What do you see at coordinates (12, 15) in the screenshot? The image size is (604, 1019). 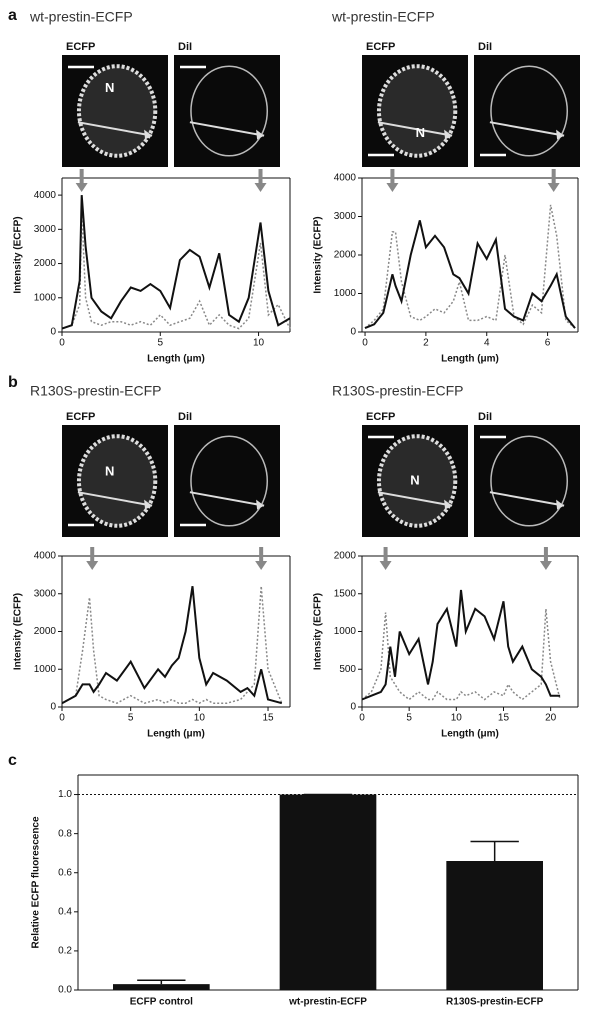 I see `panel-label: a` at bounding box center [12, 15].